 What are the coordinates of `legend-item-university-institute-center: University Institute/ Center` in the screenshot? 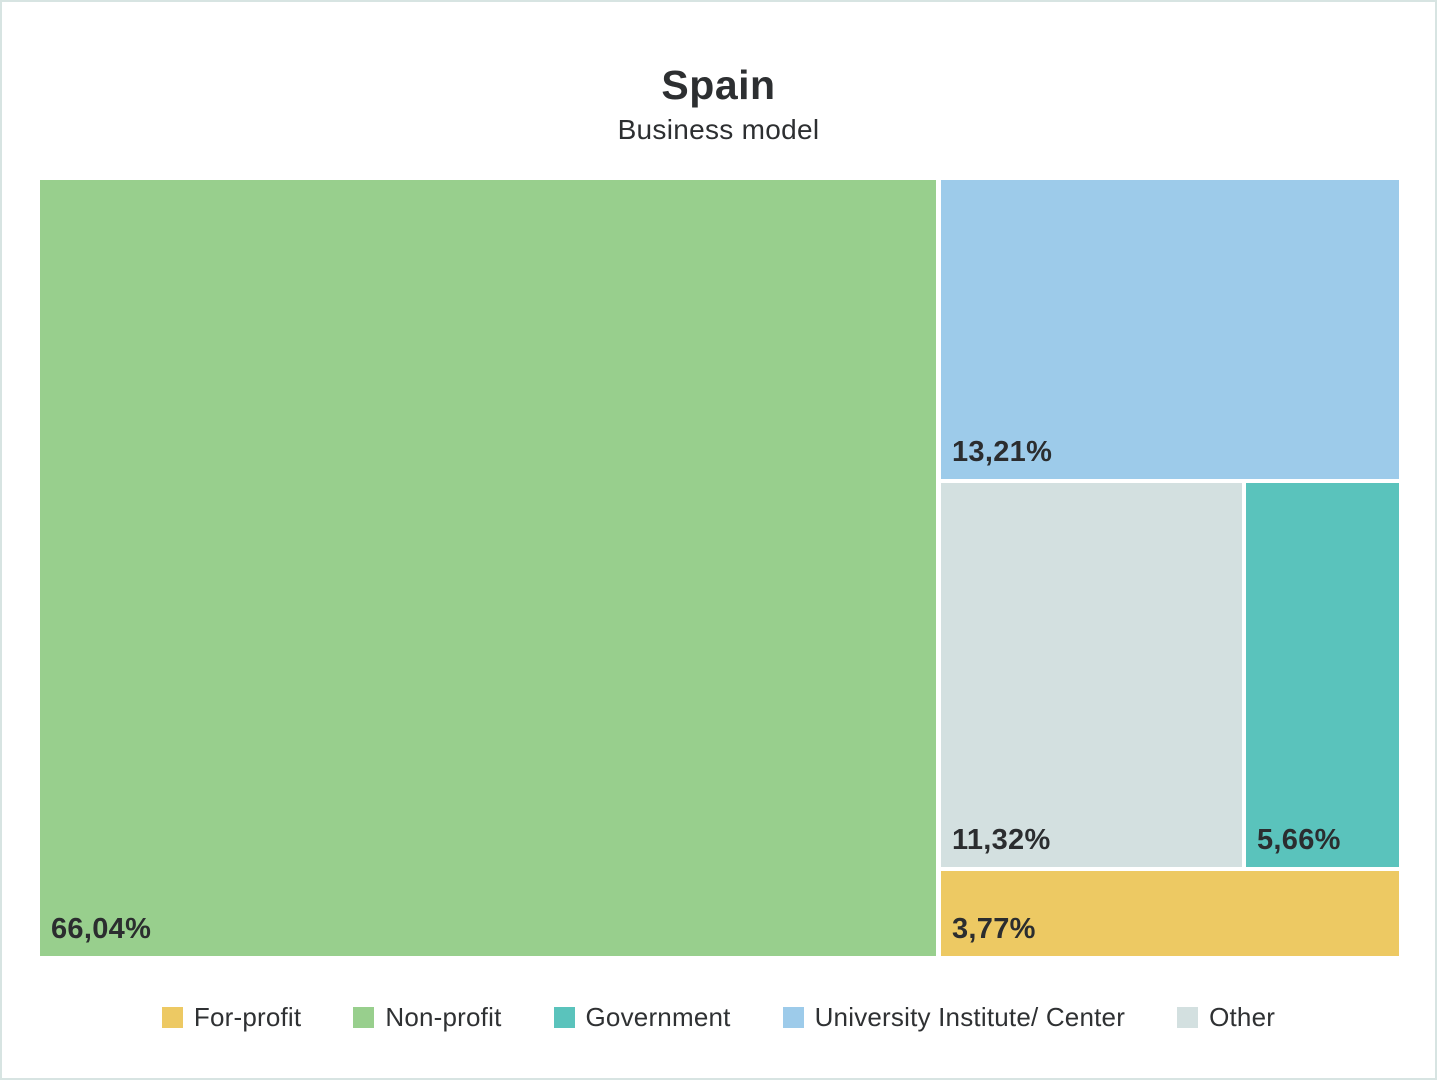 It's located at (954, 1017).